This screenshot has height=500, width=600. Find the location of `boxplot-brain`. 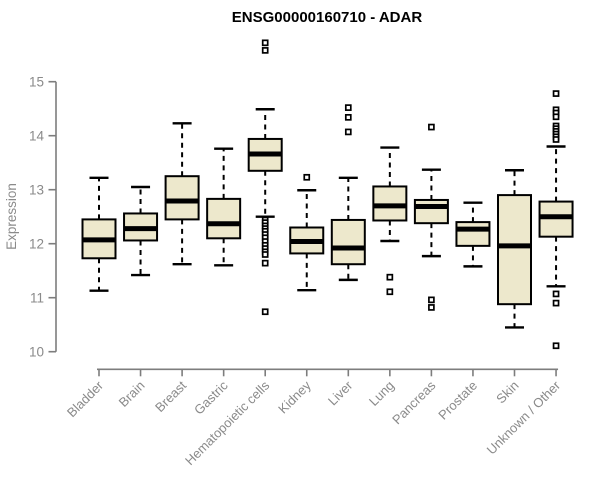

boxplot-brain is located at coordinates (141, 231).